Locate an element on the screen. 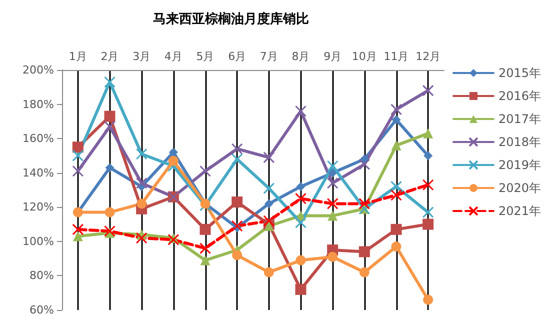  legend-label: 2020年 is located at coordinates (520, 188).